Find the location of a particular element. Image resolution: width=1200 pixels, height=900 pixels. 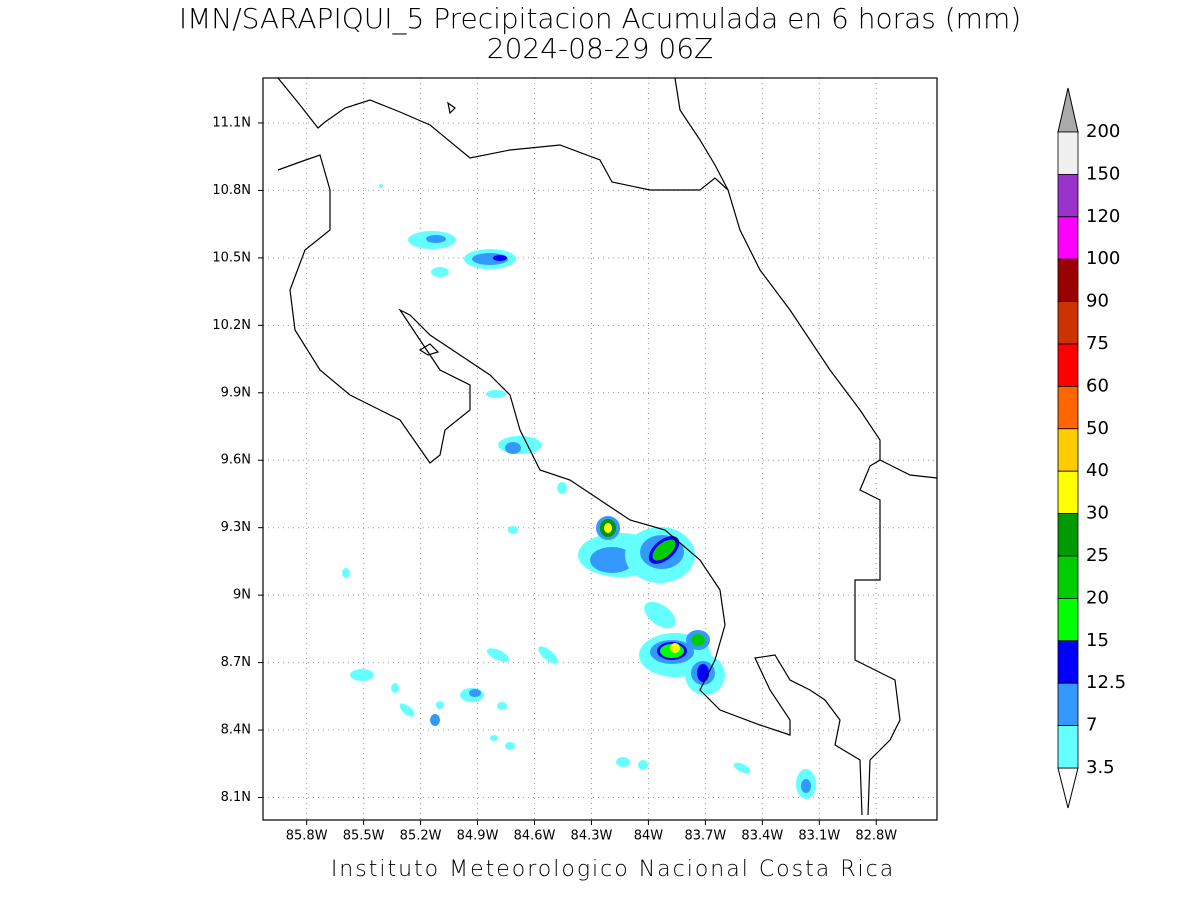

x-tick-label: 85.8W is located at coordinates (307, 836).